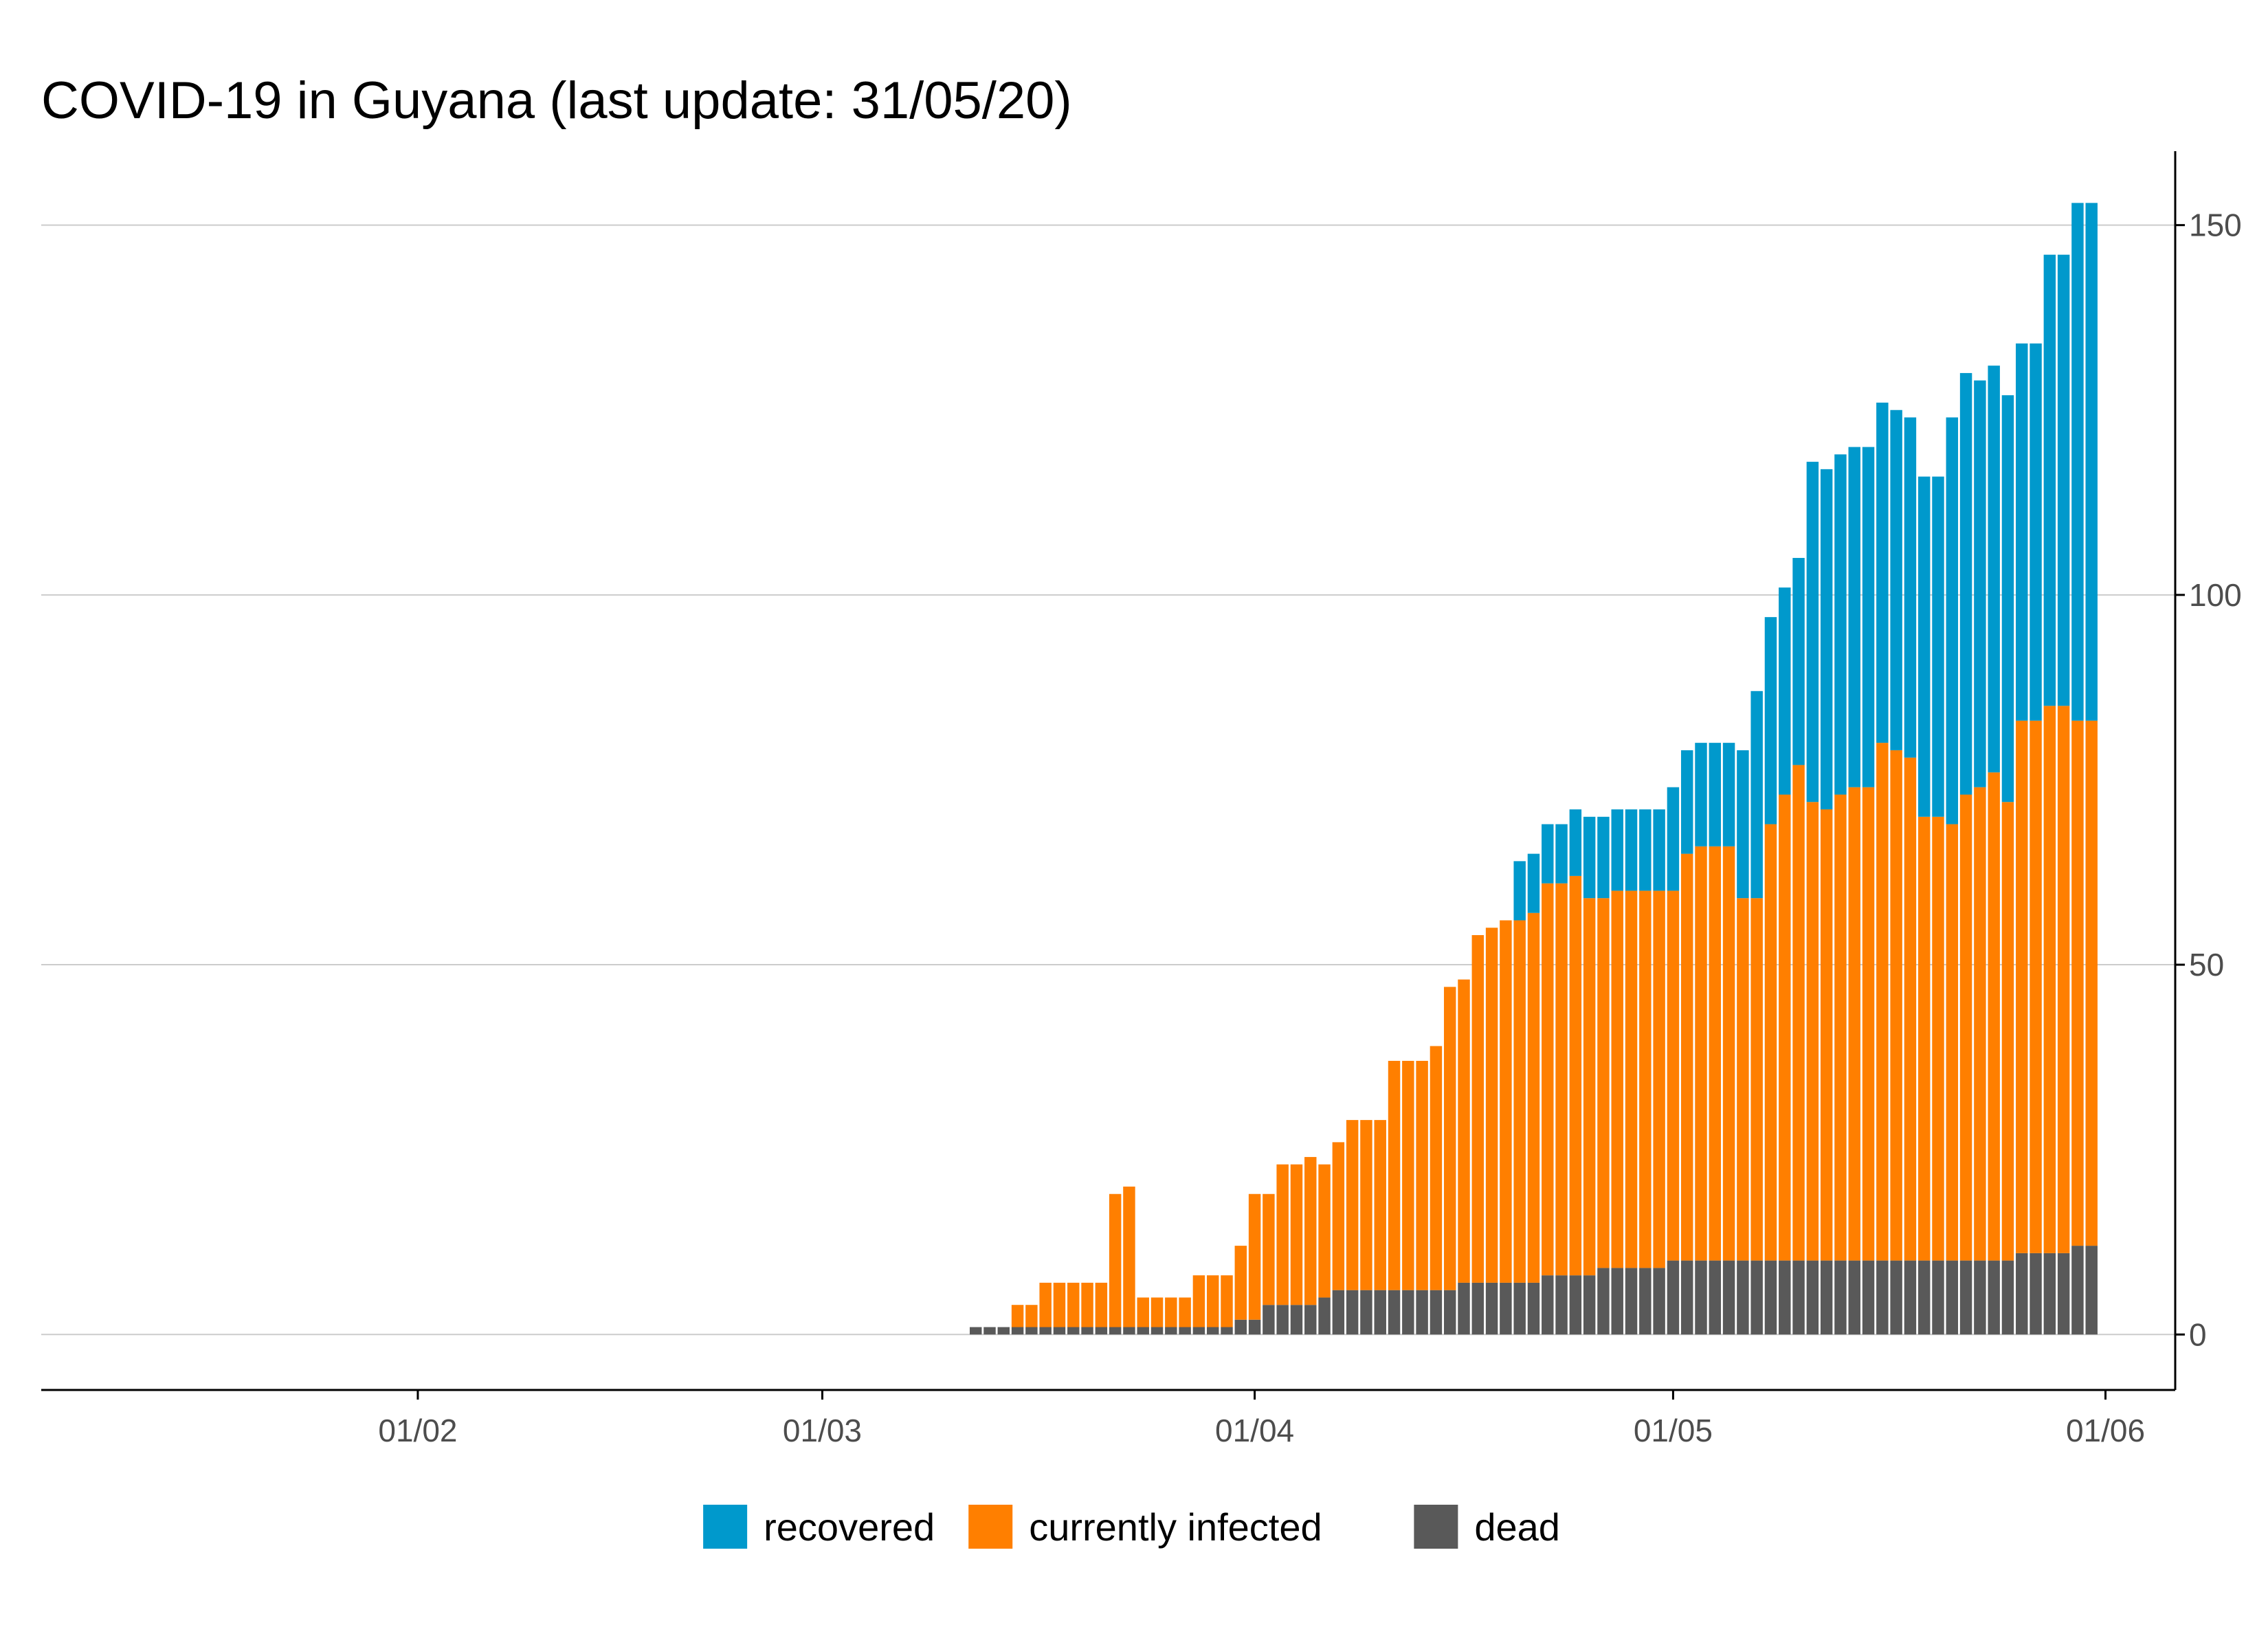 This screenshot has width=2268, height=1649. I want to click on y-tick-label: 0, so click(2198, 1334).